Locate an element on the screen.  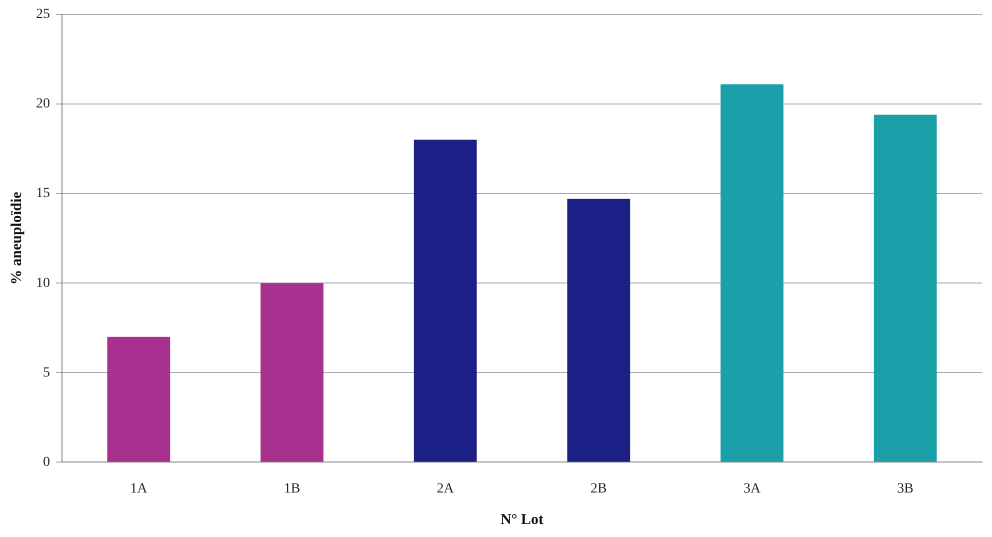
y-axis-title: % aneuploïdie is located at coordinates (16, 238).